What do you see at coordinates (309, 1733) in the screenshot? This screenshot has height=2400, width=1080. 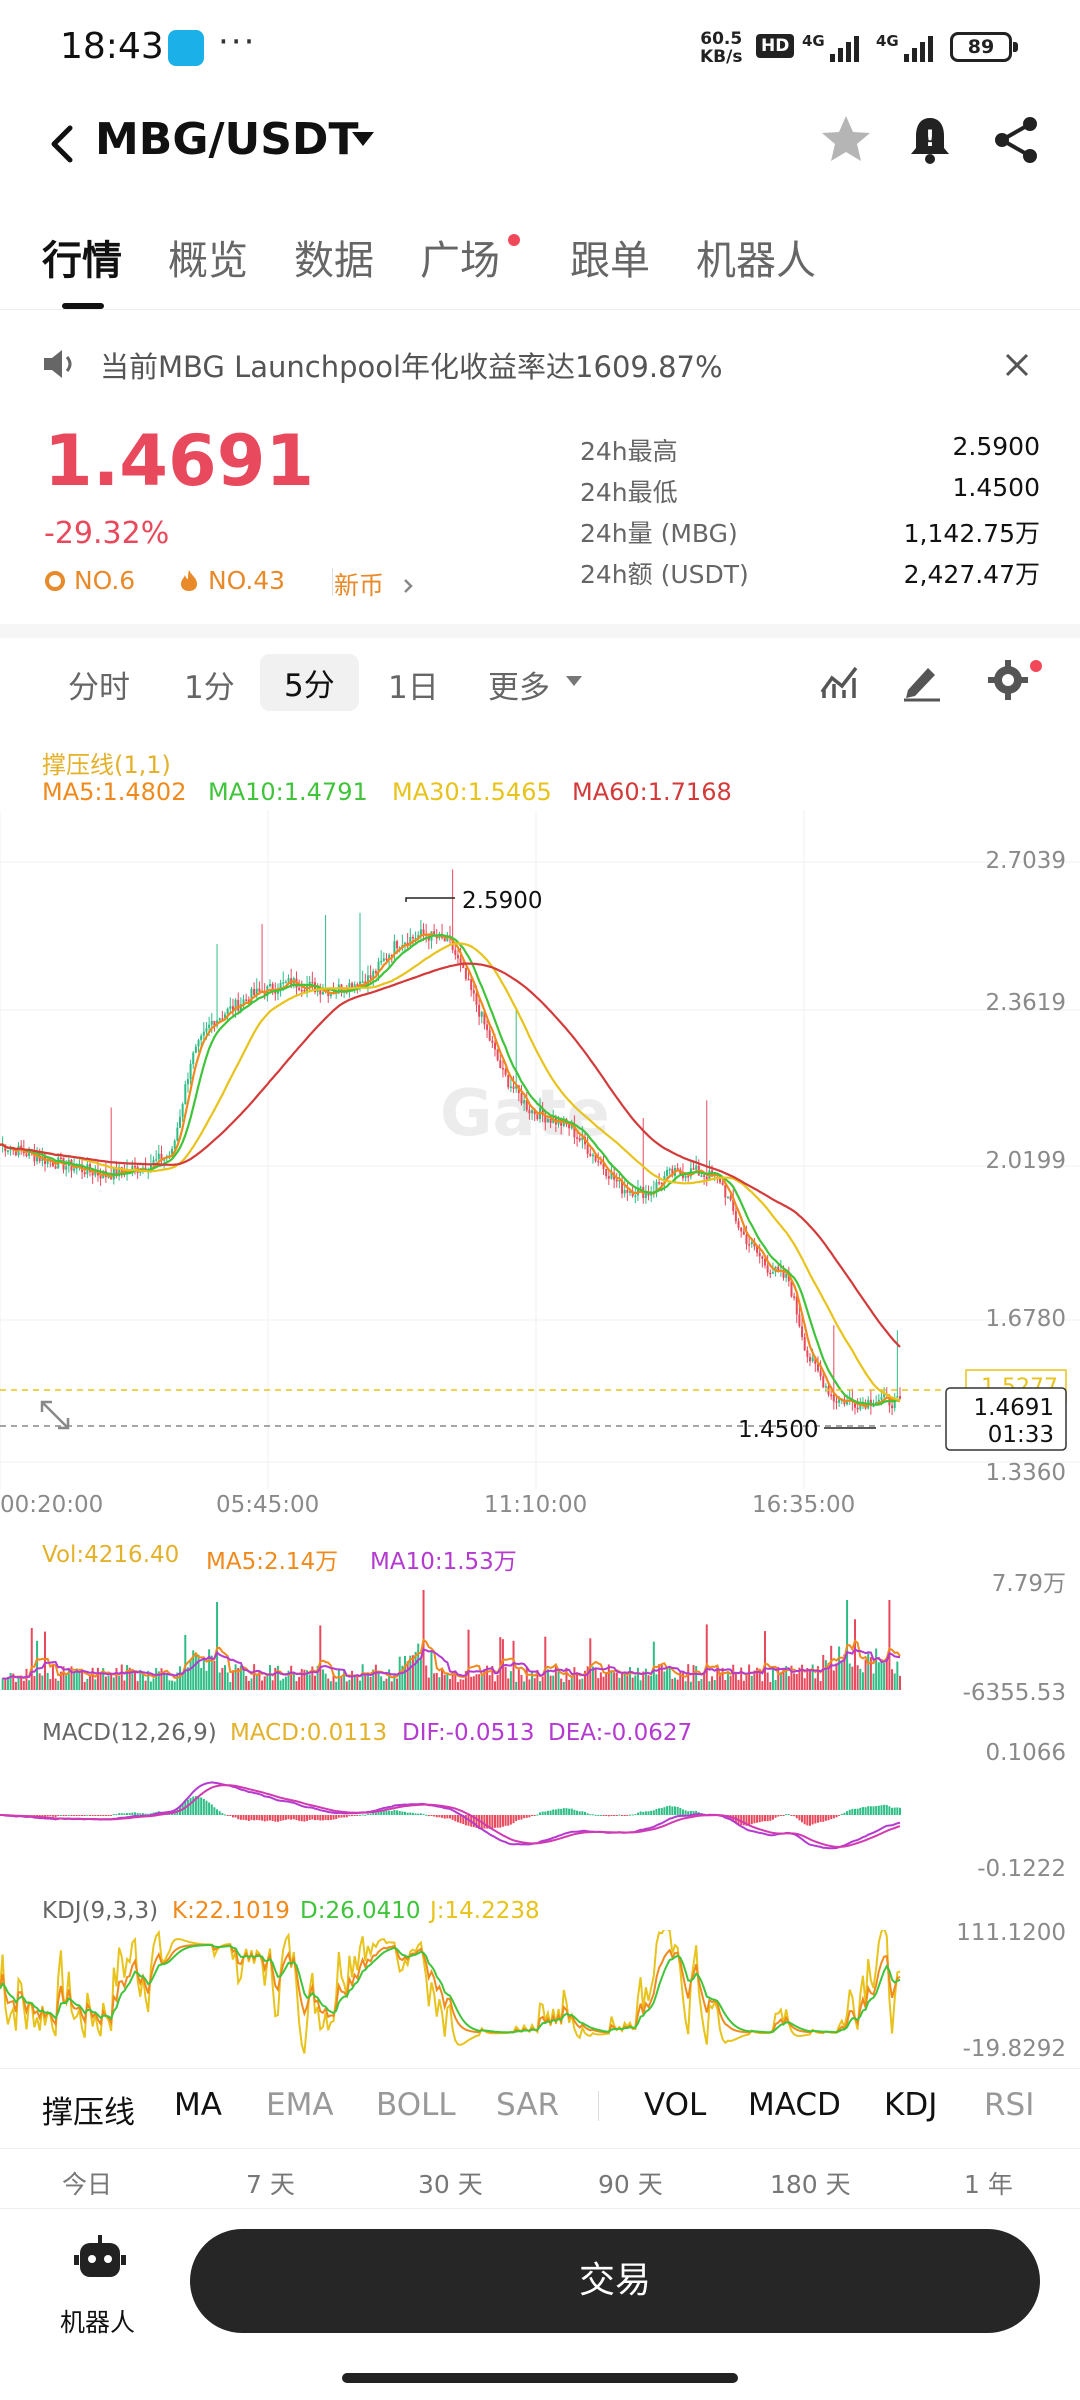 I see `macd-value: MACD:0.0113` at bounding box center [309, 1733].